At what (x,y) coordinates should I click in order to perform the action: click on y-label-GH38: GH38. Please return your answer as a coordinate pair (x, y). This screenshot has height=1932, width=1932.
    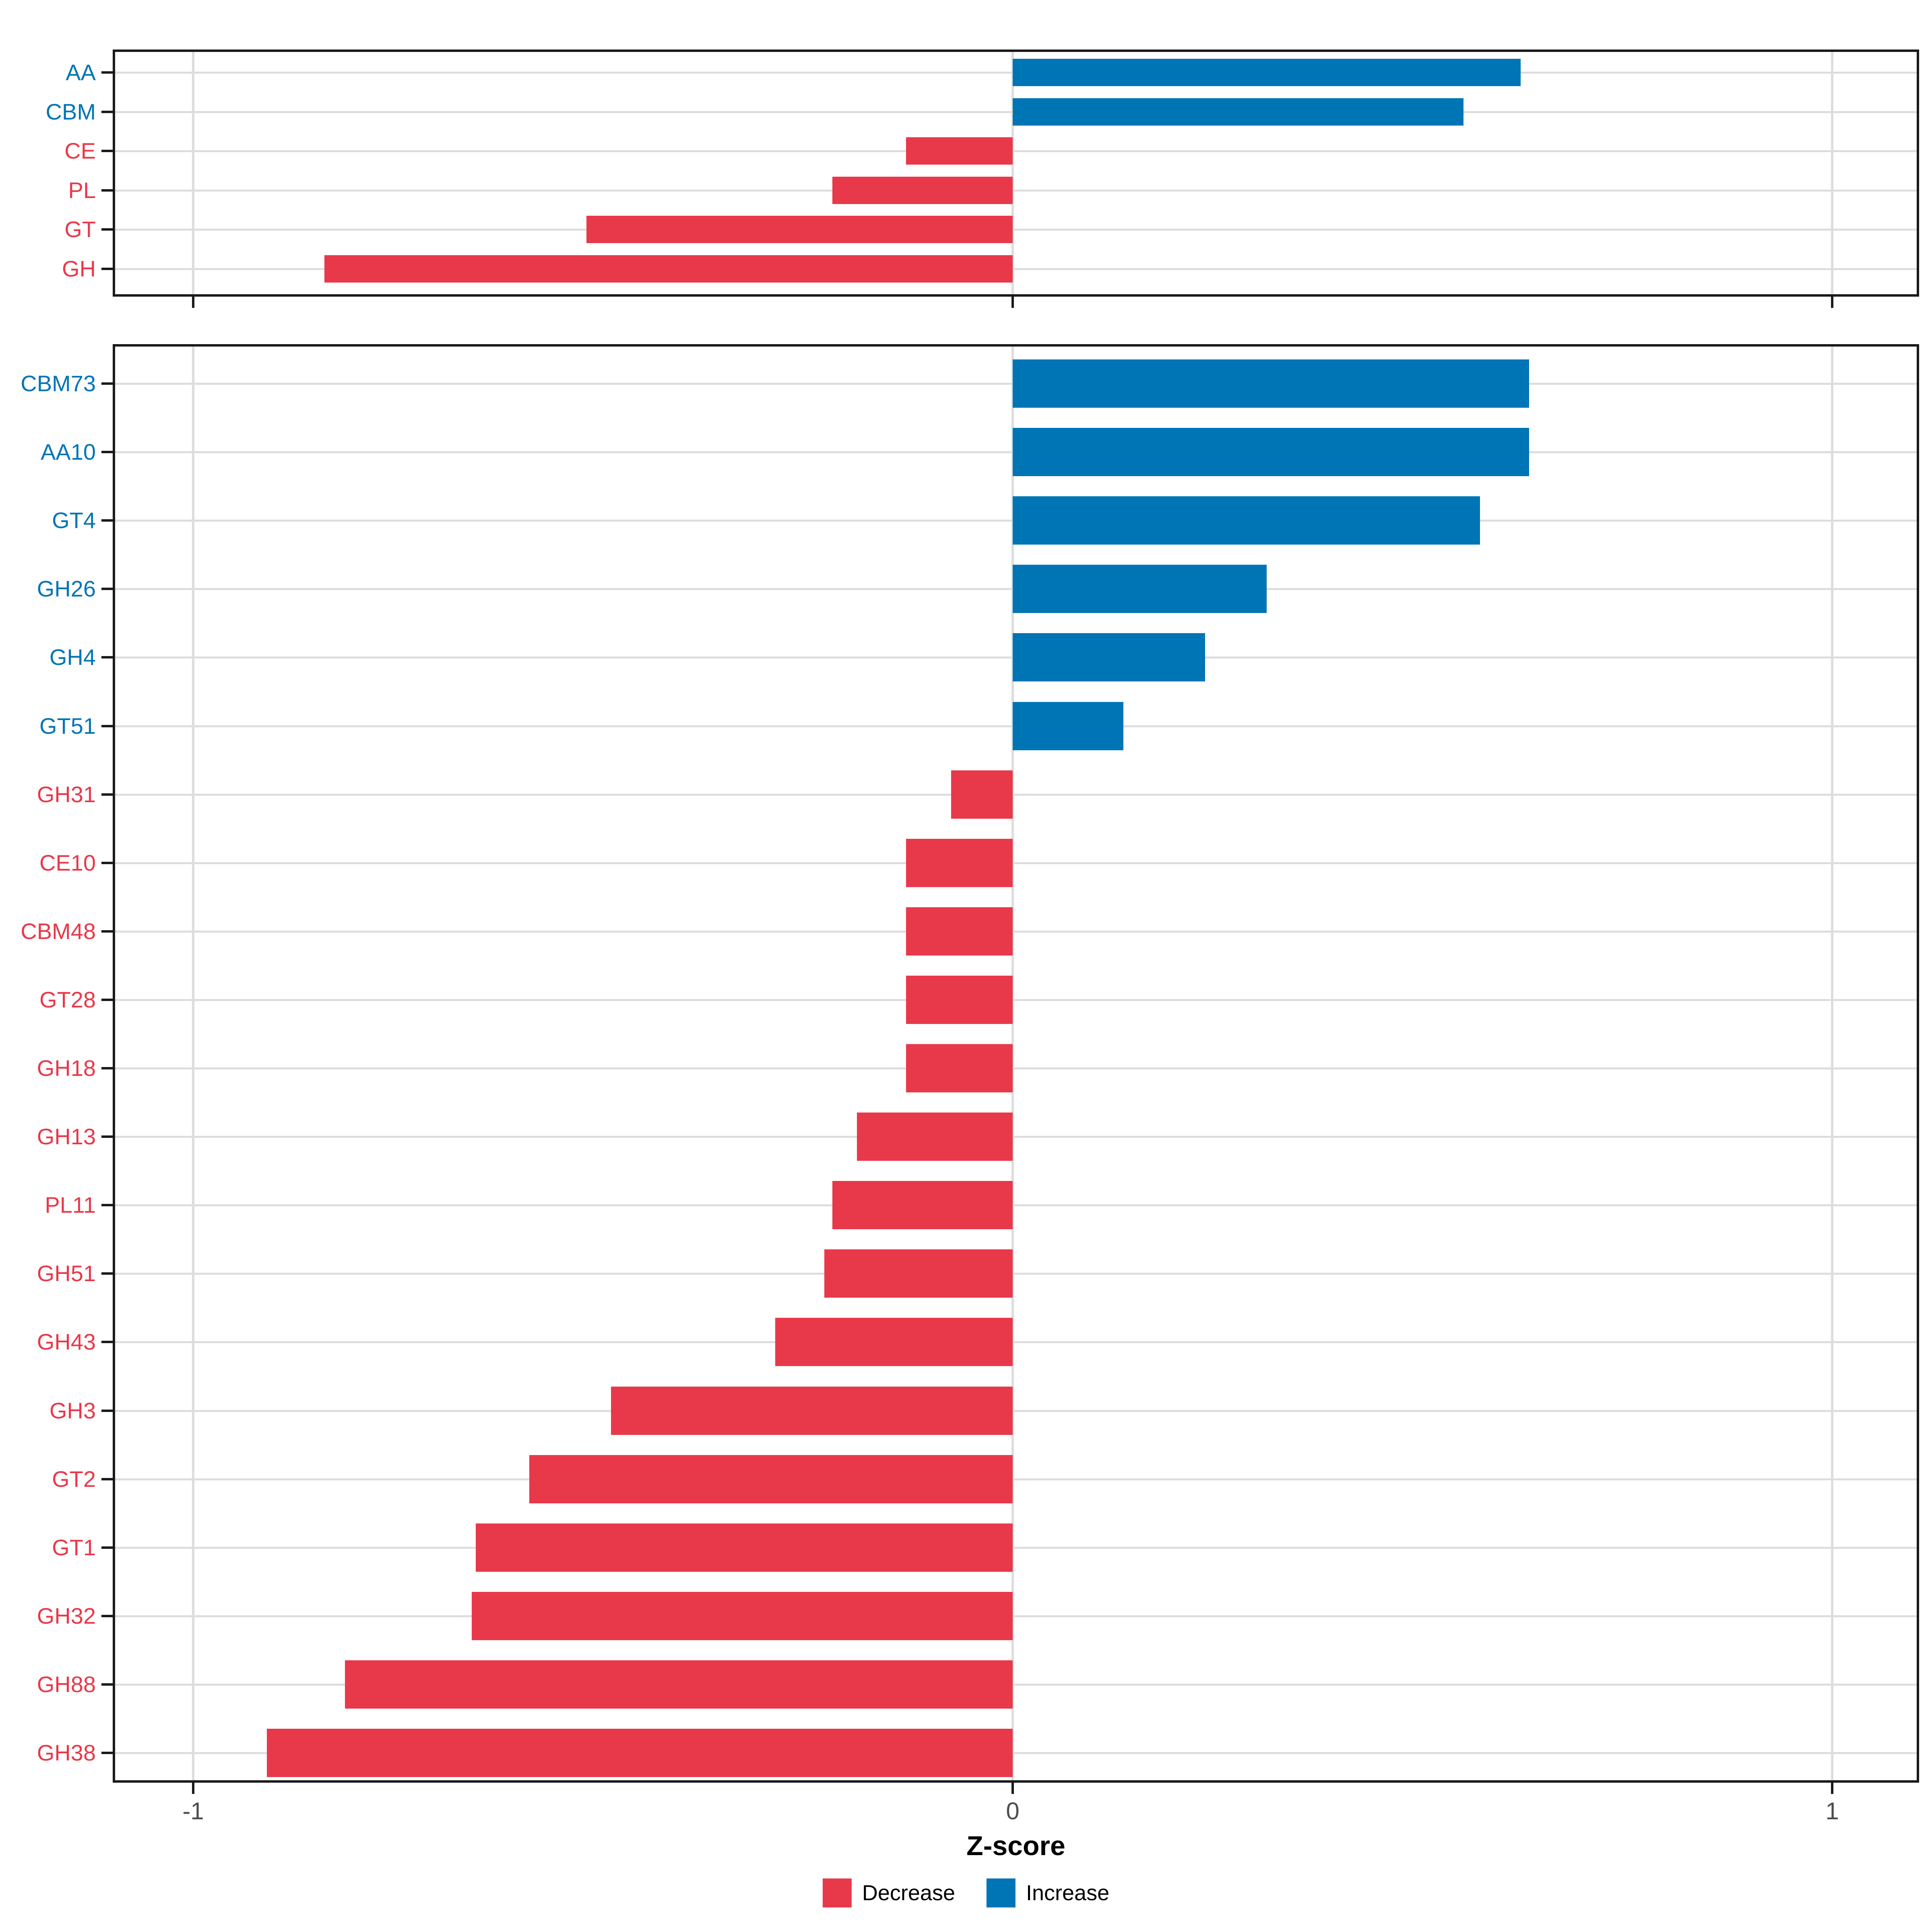
    Looking at the image, I should click on (66, 1752).